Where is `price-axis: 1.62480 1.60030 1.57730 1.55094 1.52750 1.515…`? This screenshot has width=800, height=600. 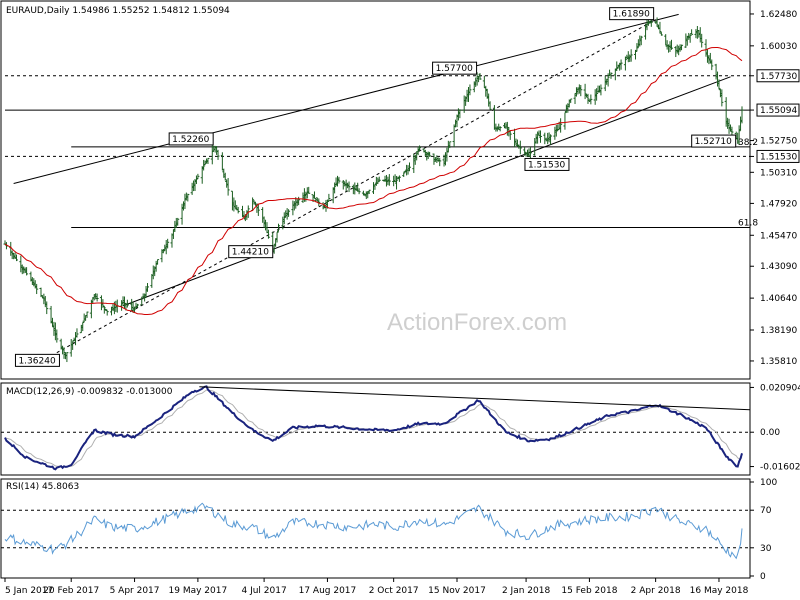
price-axis: 1.62480 1.60030 1.57730 1.55094 1.52750 1.515… is located at coordinates (775, 188).